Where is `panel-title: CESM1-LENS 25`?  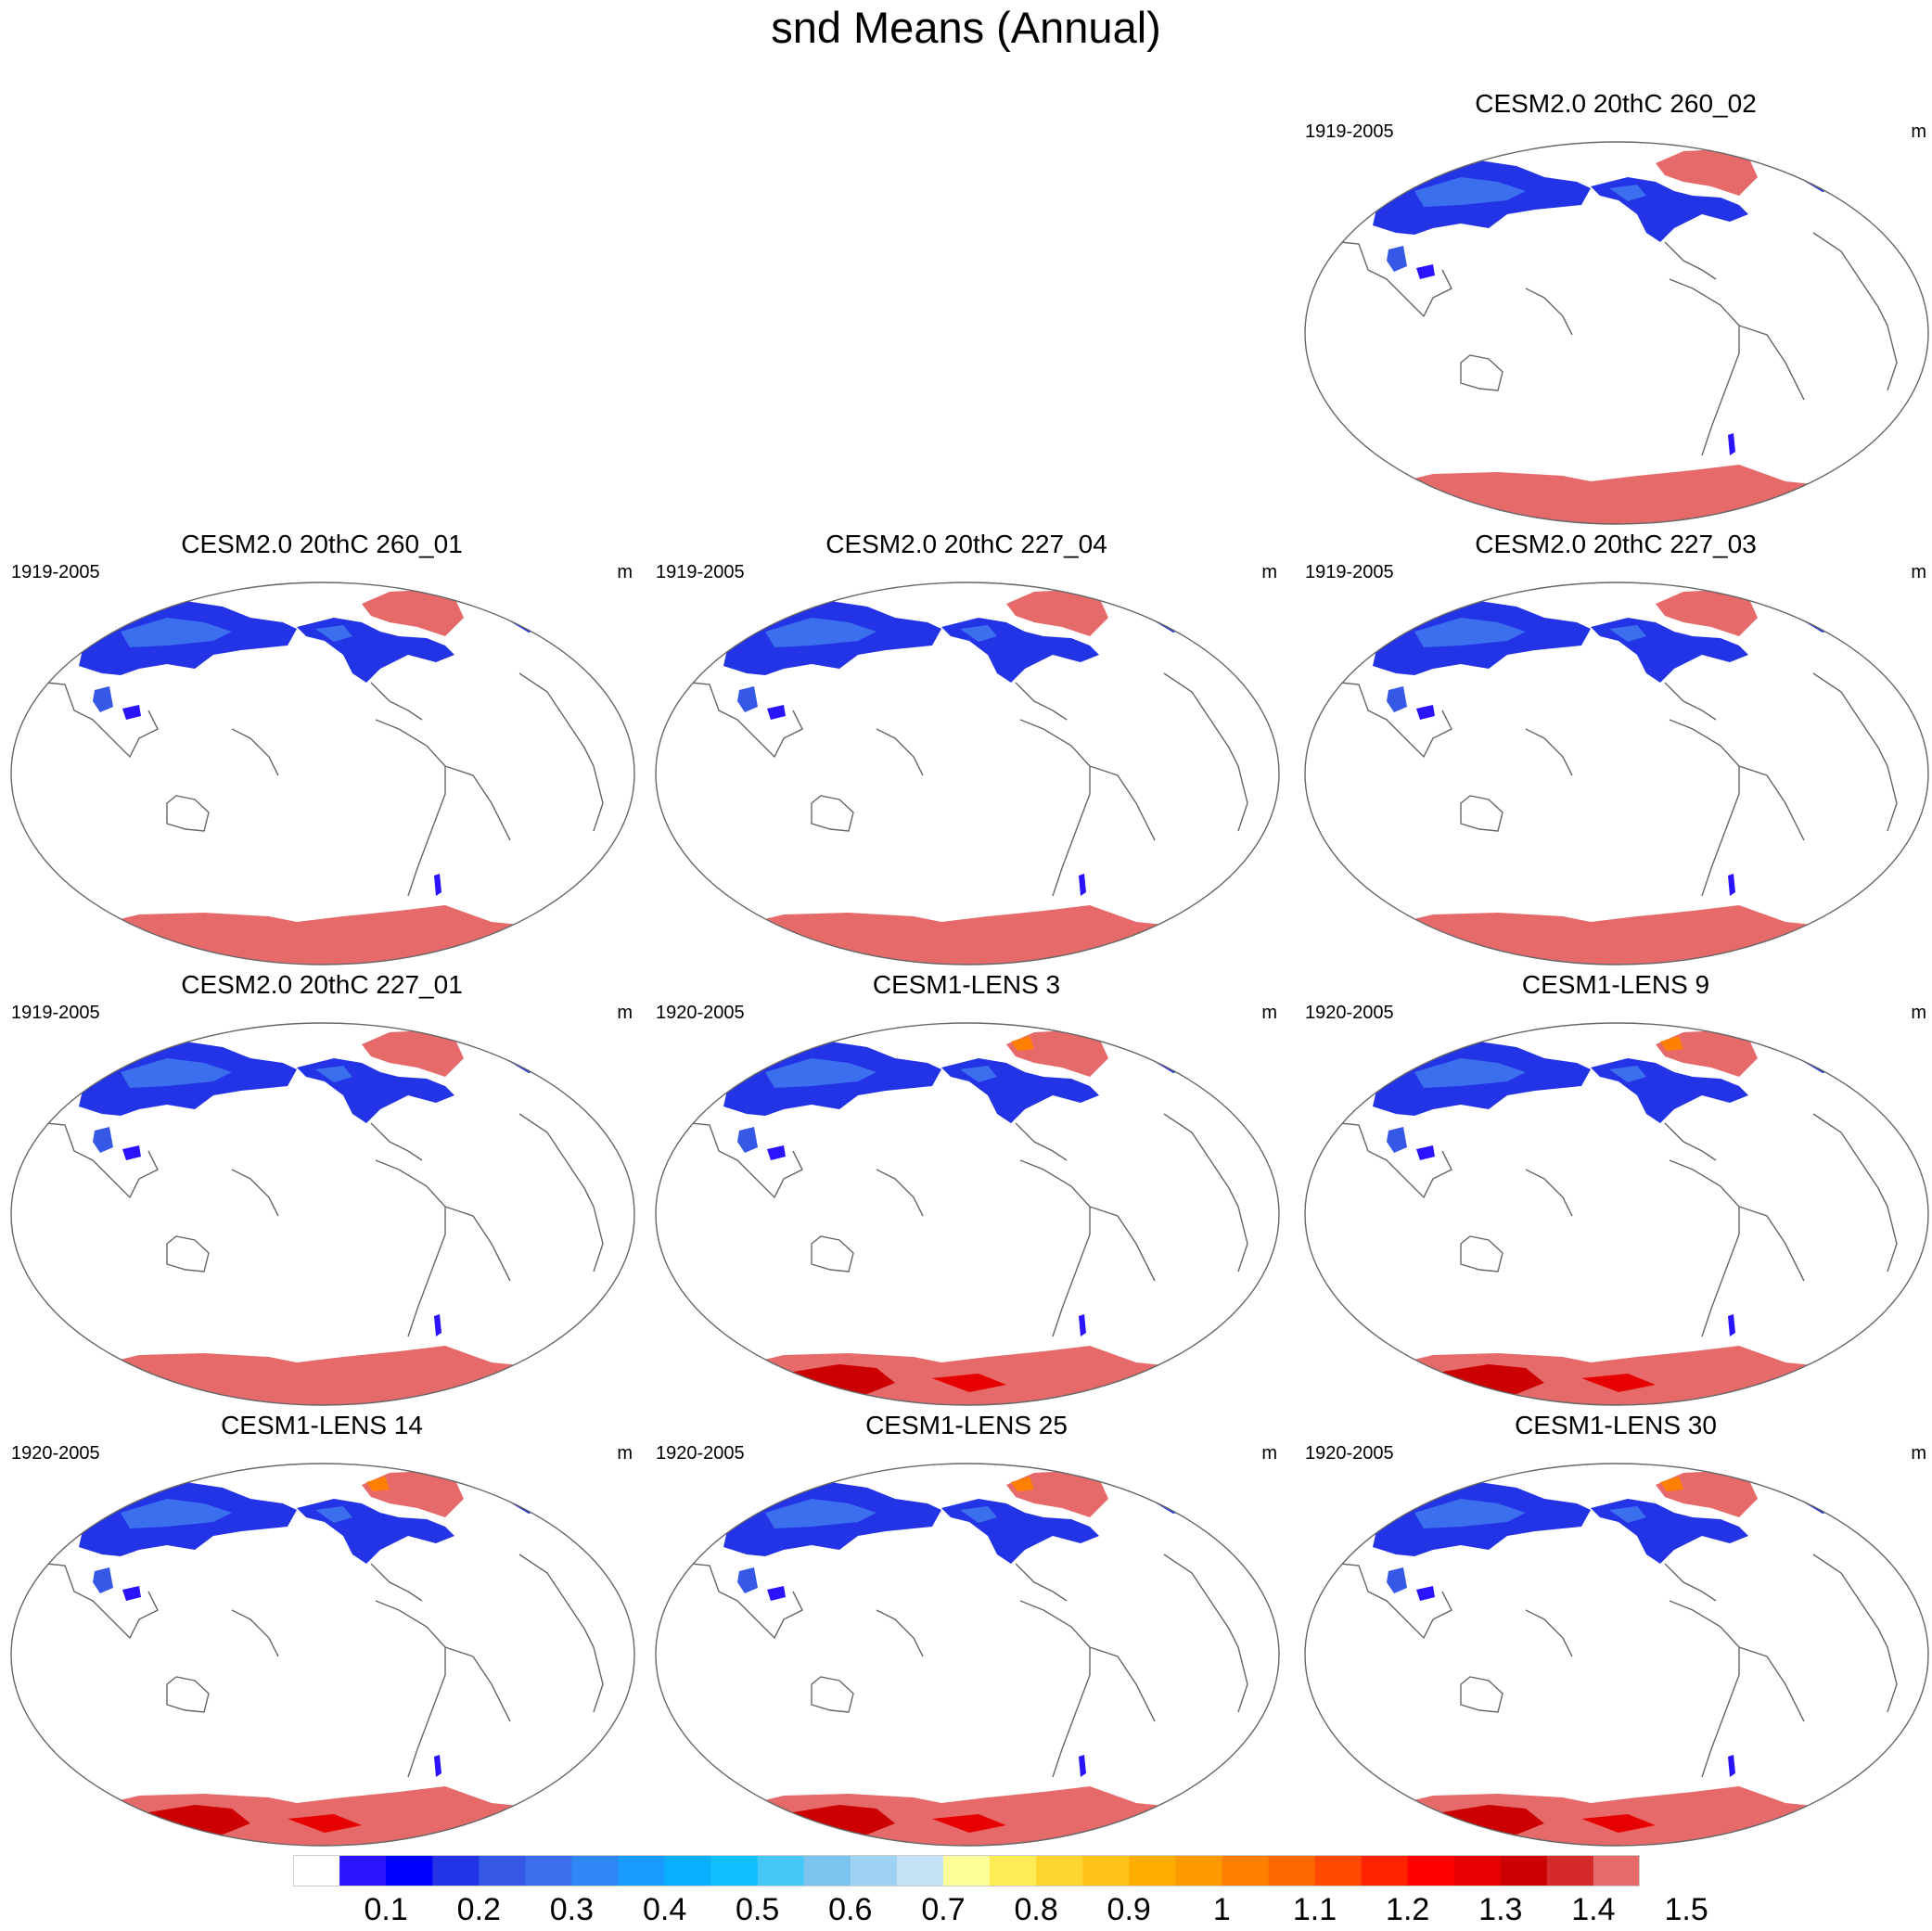
panel-title: CESM1-LENS 25 is located at coordinates (966, 1425).